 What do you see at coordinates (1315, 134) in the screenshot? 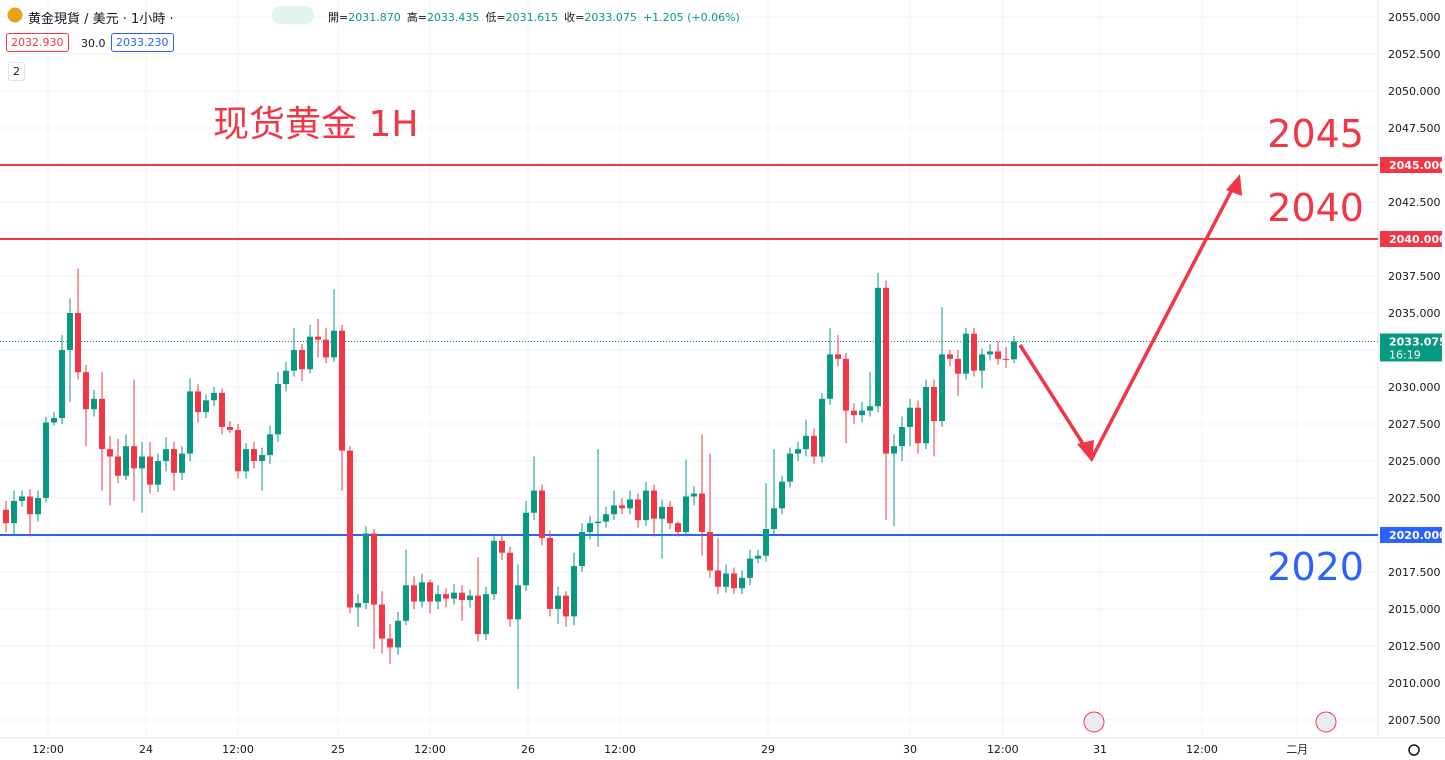
I see `level-label: 2045` at bounding box center [1315, 134].